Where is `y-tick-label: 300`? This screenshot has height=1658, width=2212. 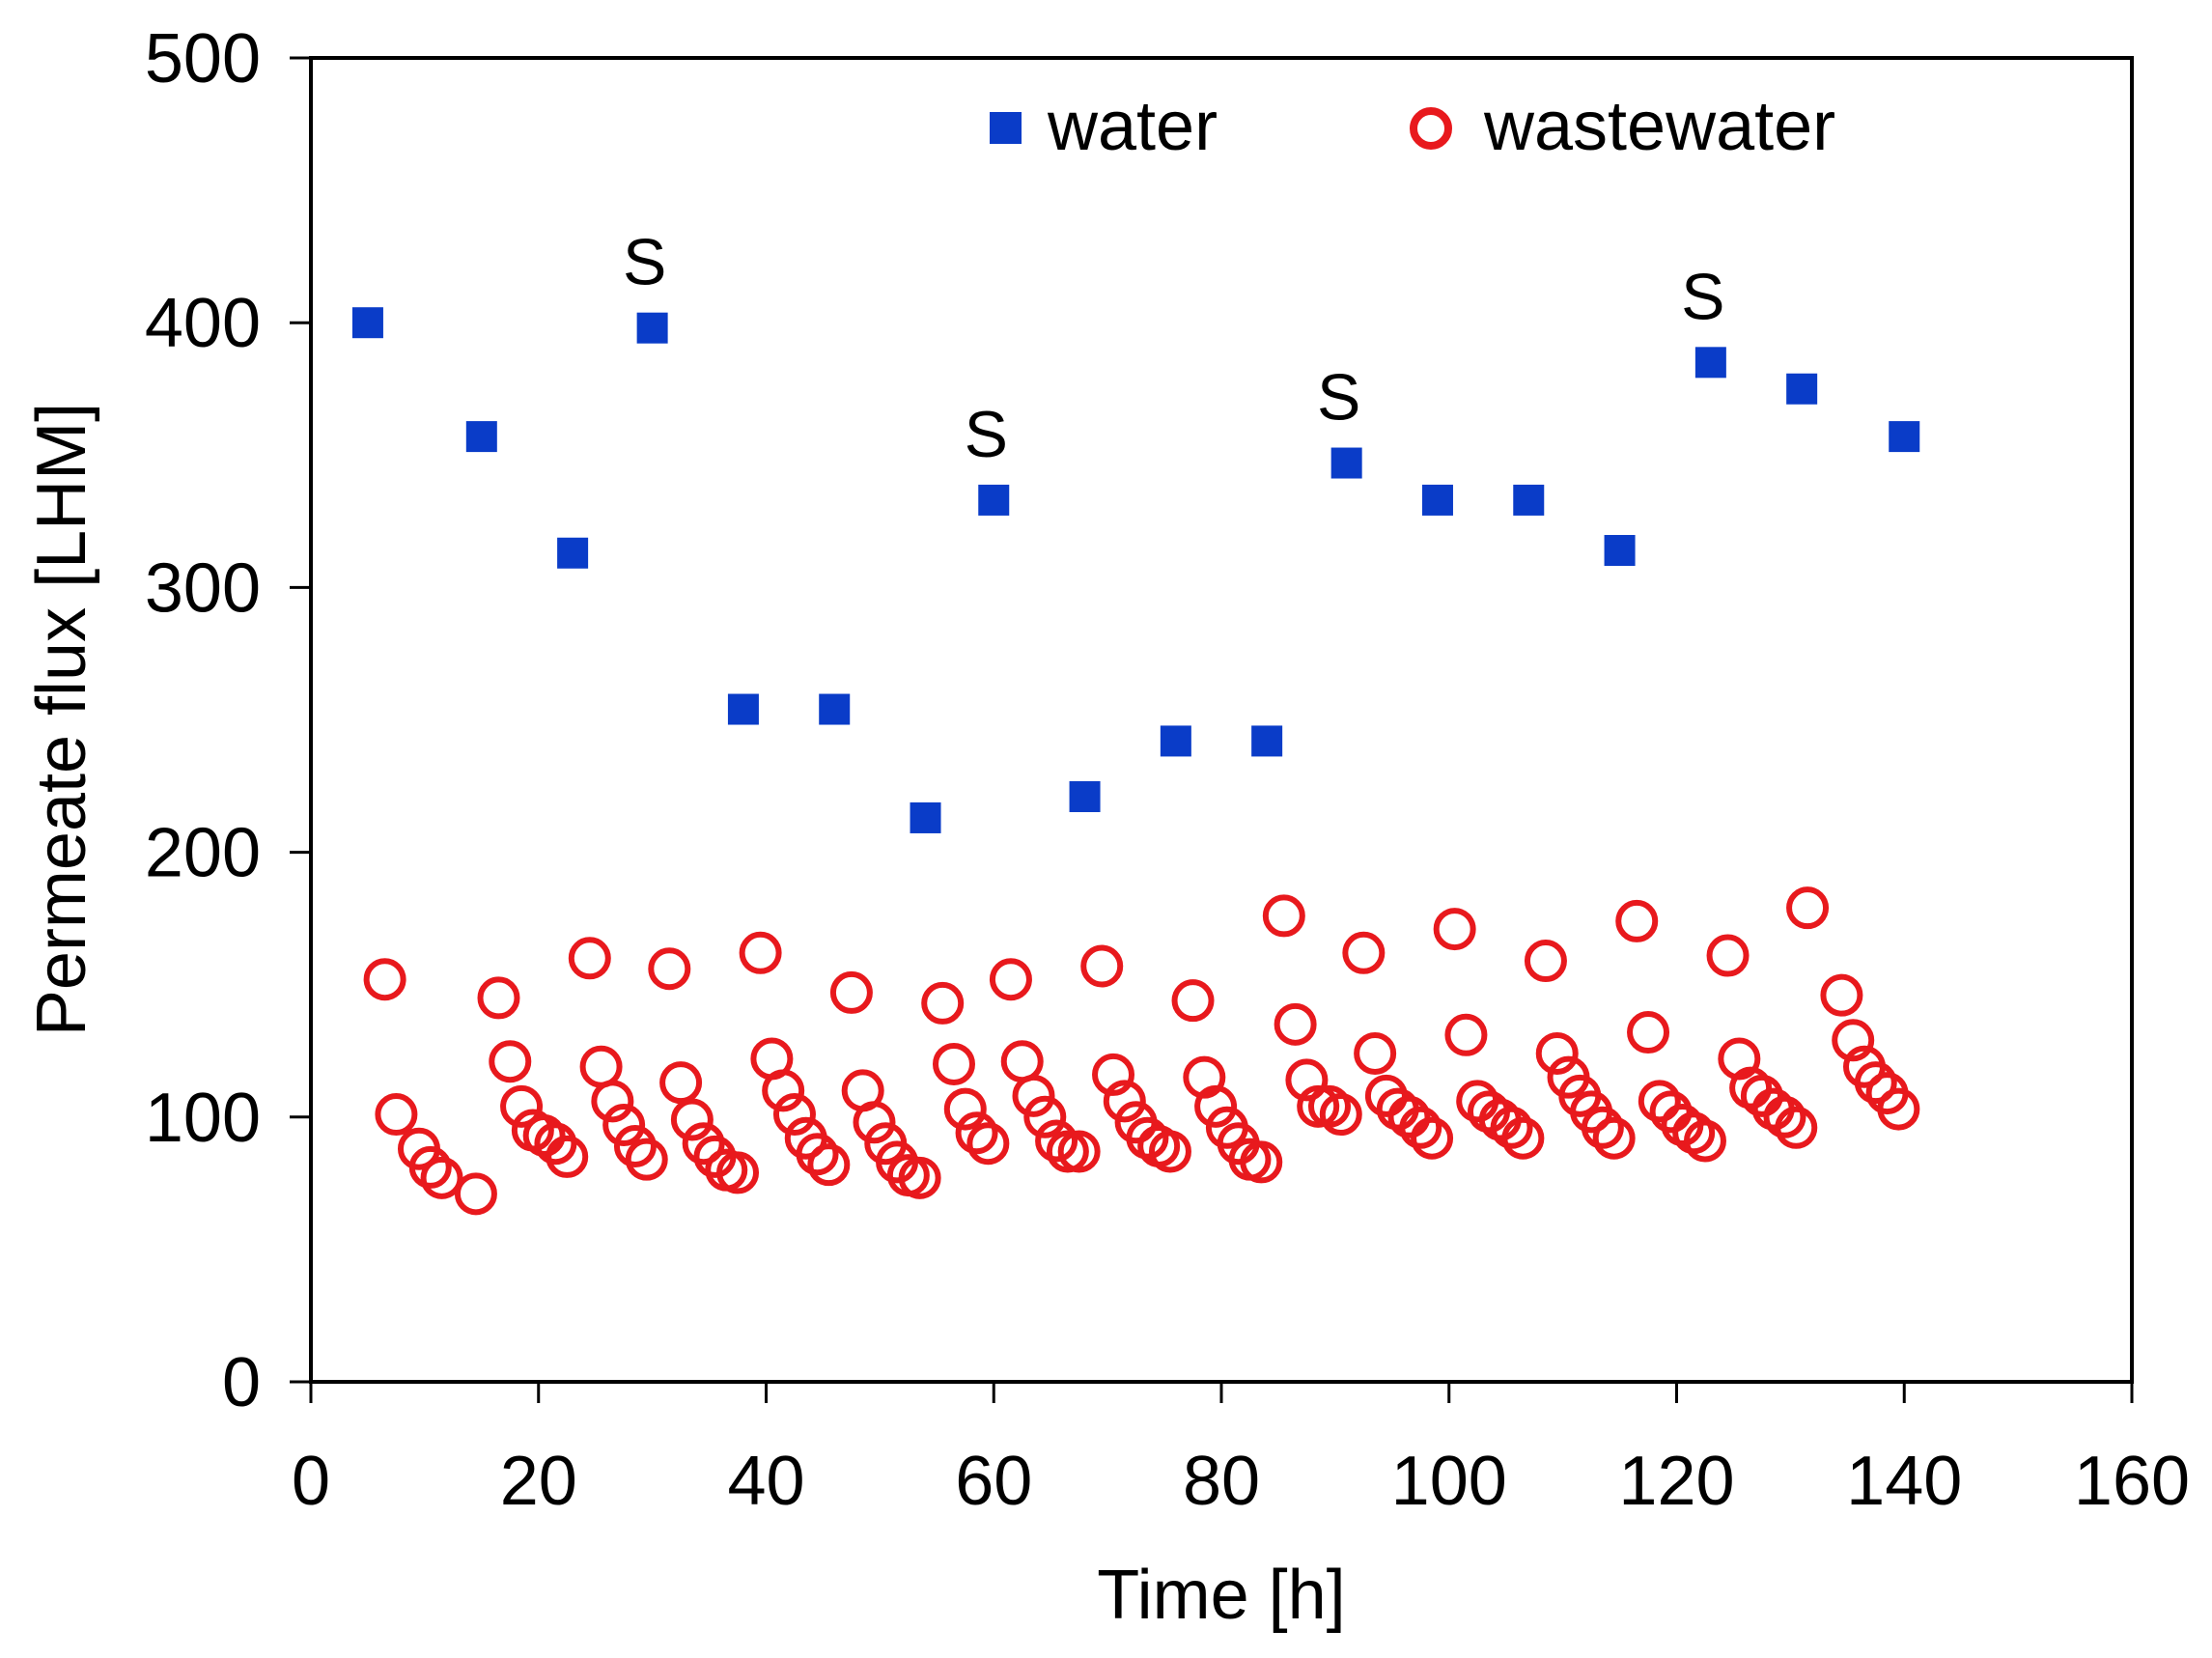 y-tick-label: 300 is located at coordinates (203, 588).